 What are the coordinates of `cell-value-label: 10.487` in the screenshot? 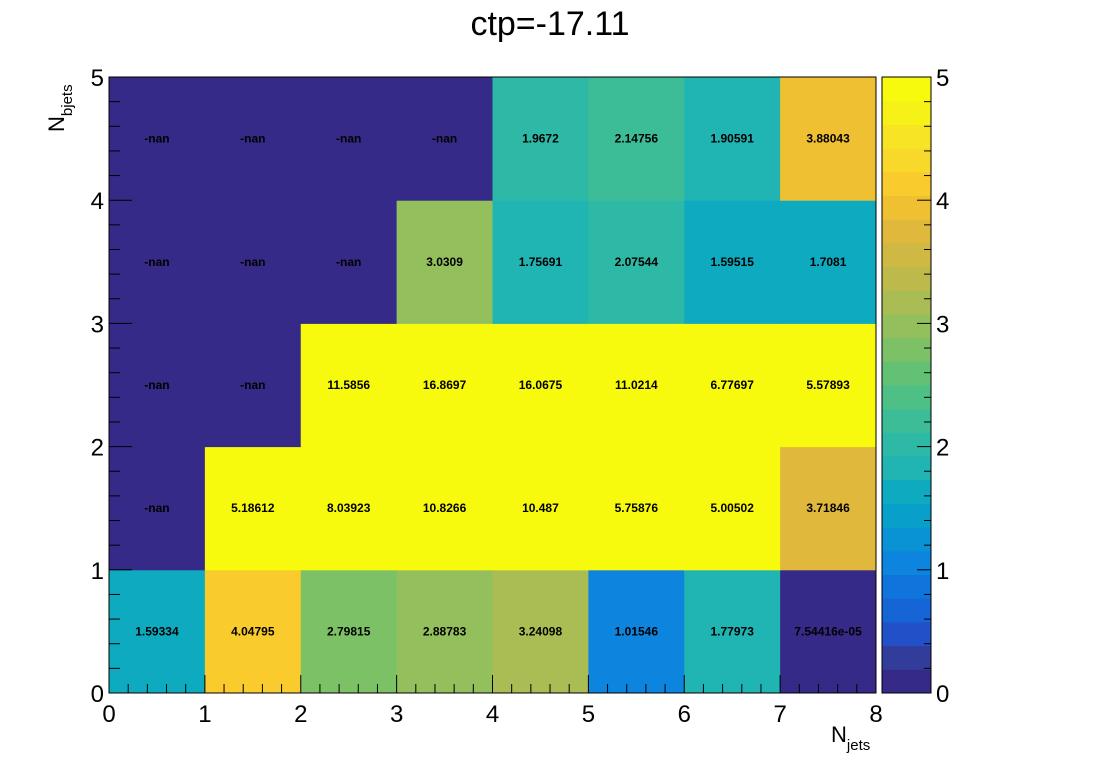 It's located at (540, 508).